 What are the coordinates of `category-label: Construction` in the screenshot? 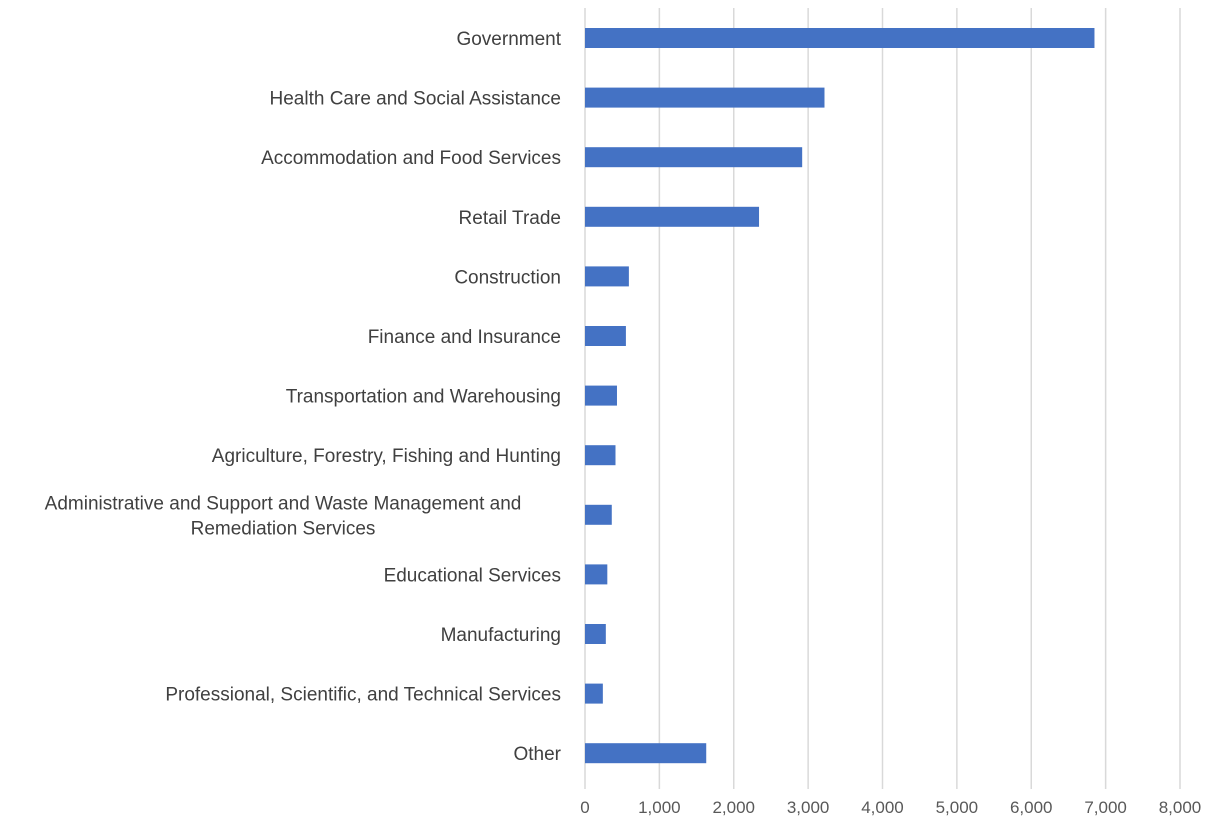 It's located at (507, 277).